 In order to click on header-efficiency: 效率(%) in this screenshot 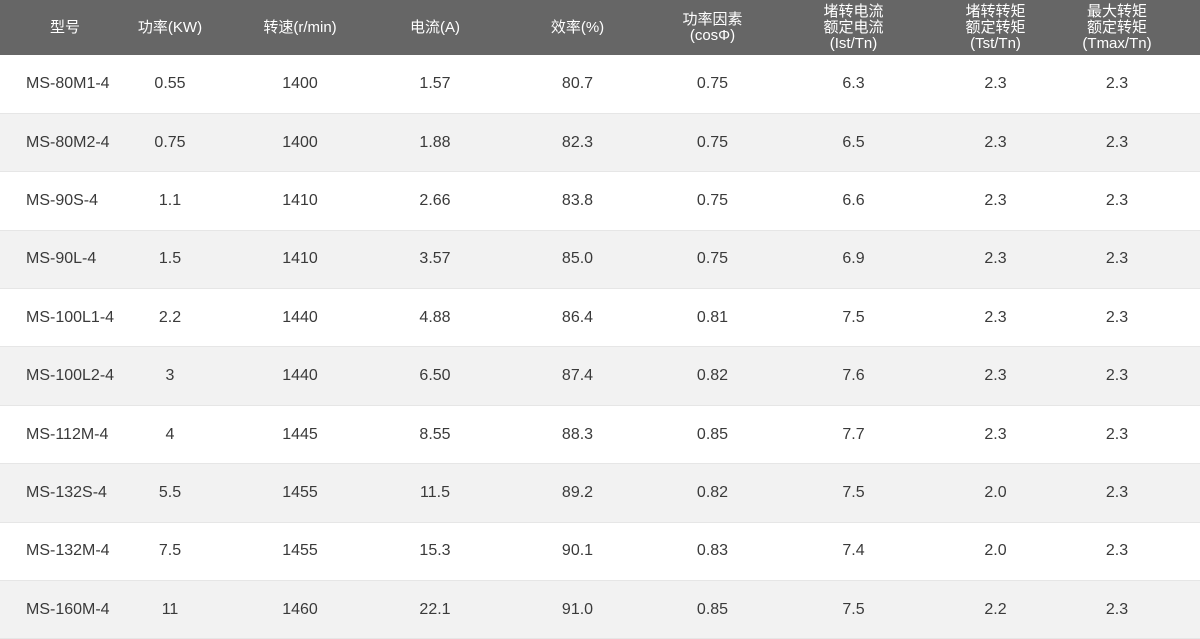, I will do `click(577, 27)`.